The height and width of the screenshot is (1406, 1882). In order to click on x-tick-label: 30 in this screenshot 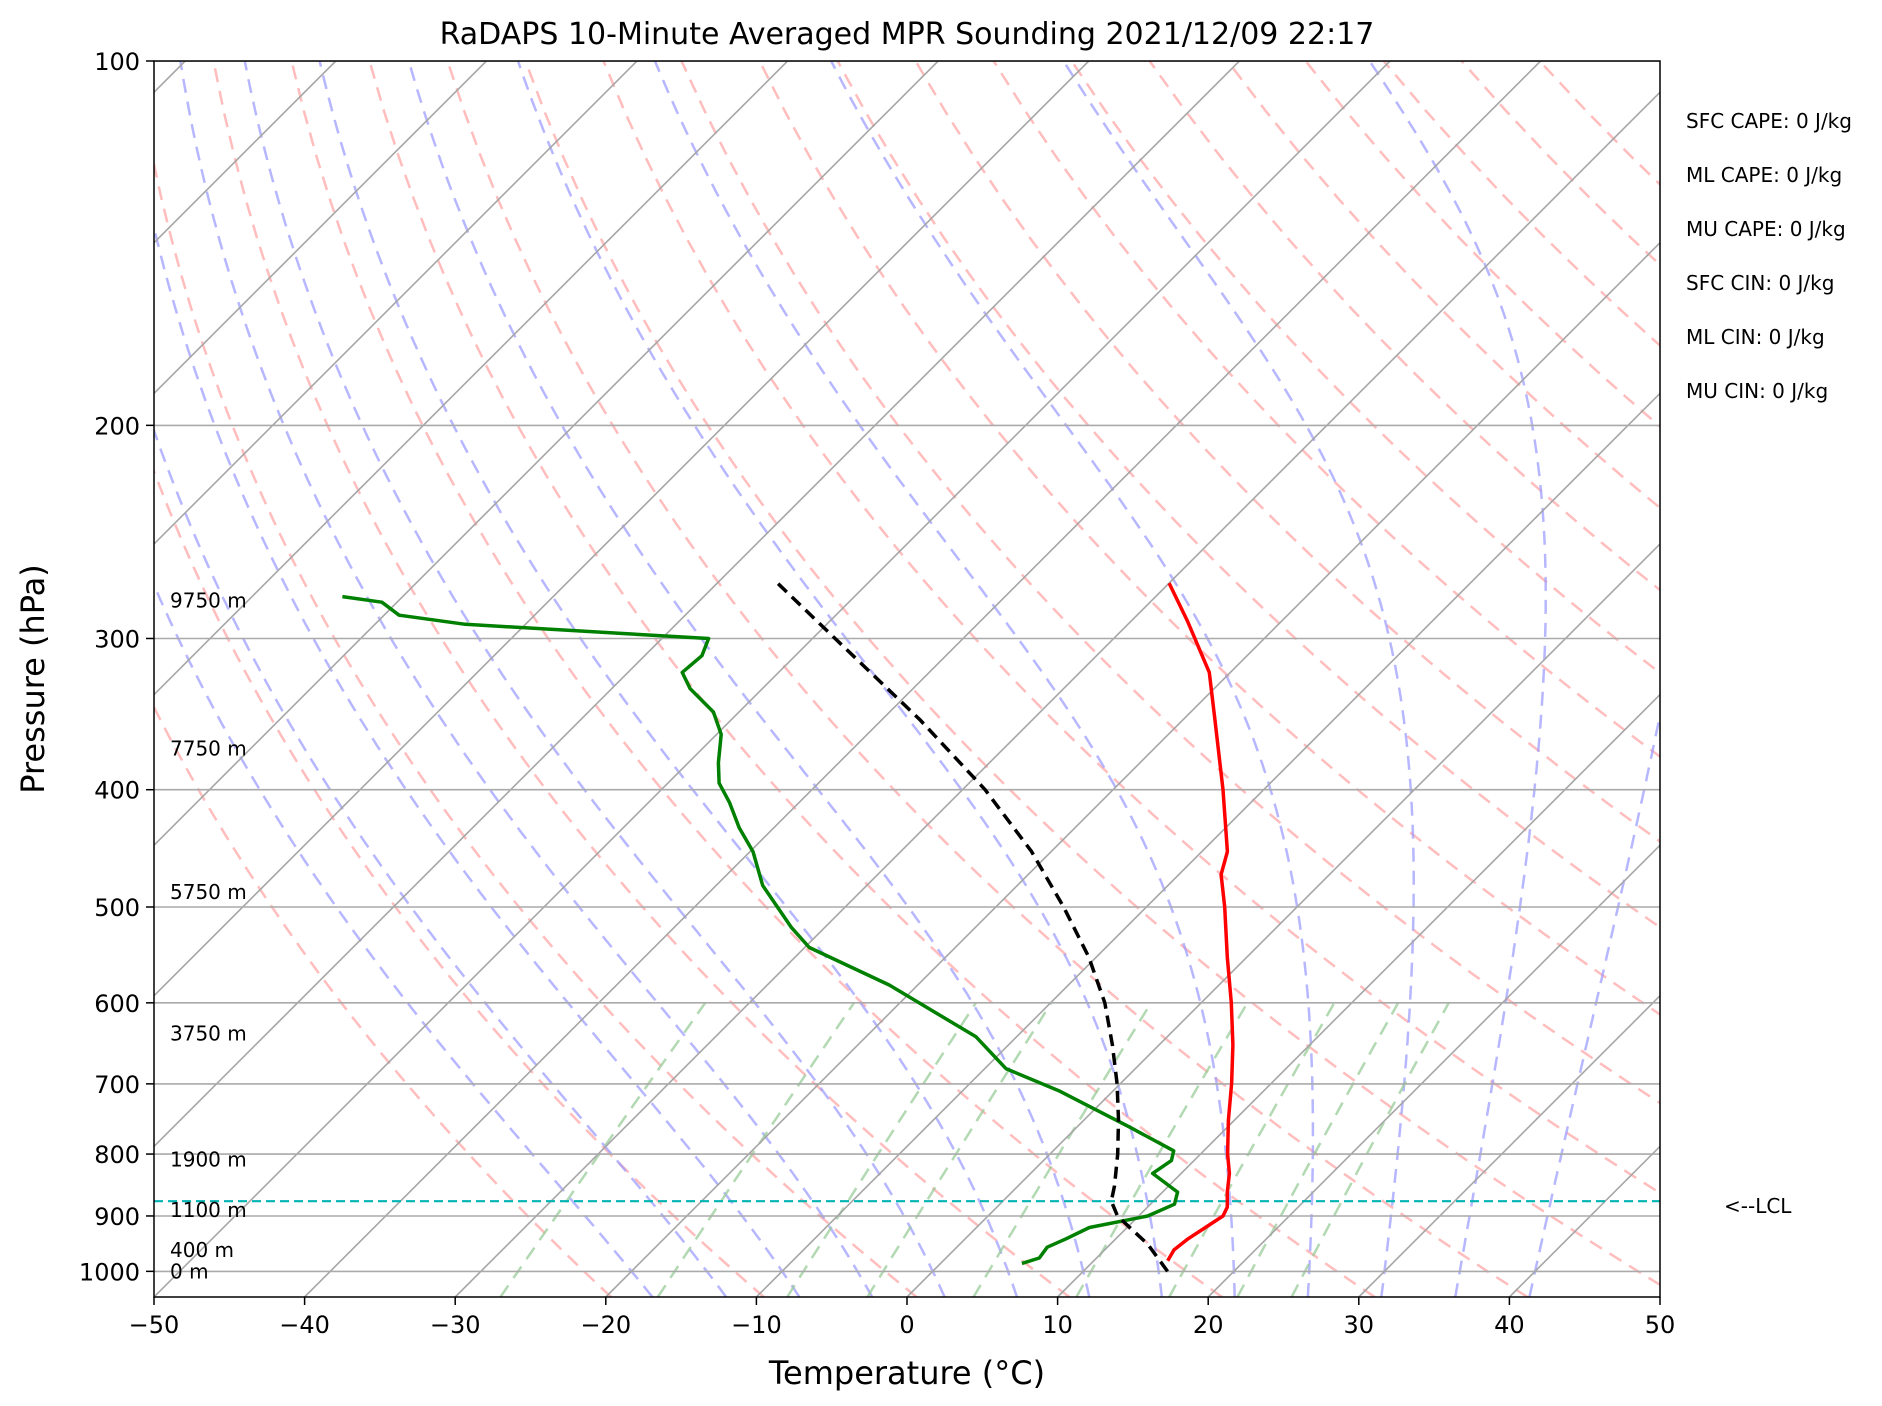, I will do `click(1359, 1325)`.